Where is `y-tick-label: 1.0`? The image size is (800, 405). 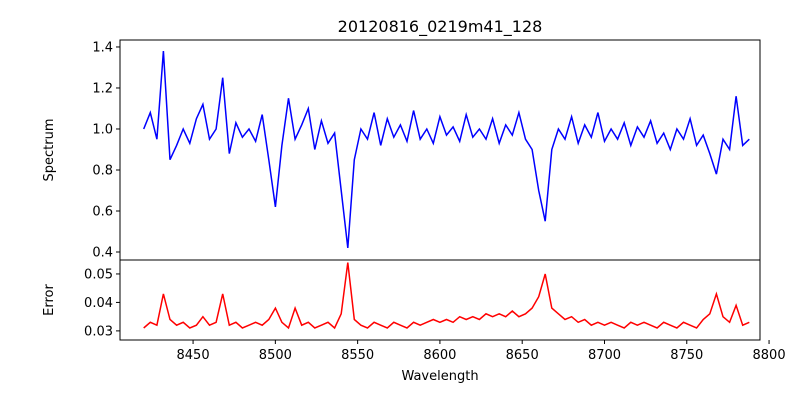 y-tick-label: 1.0 is located at coordinates (102, 129).